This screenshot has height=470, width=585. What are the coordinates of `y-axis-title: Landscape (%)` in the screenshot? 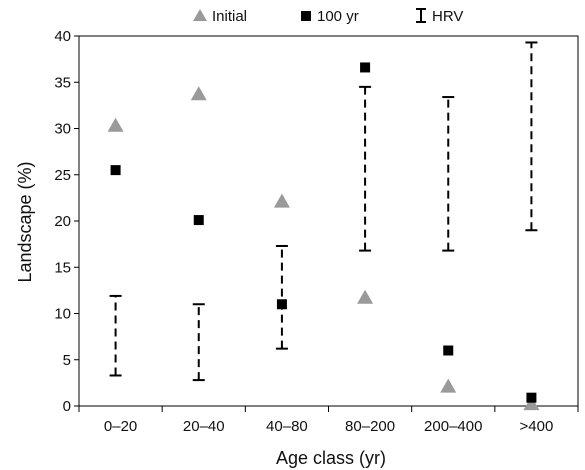 It's located at (25, 221).